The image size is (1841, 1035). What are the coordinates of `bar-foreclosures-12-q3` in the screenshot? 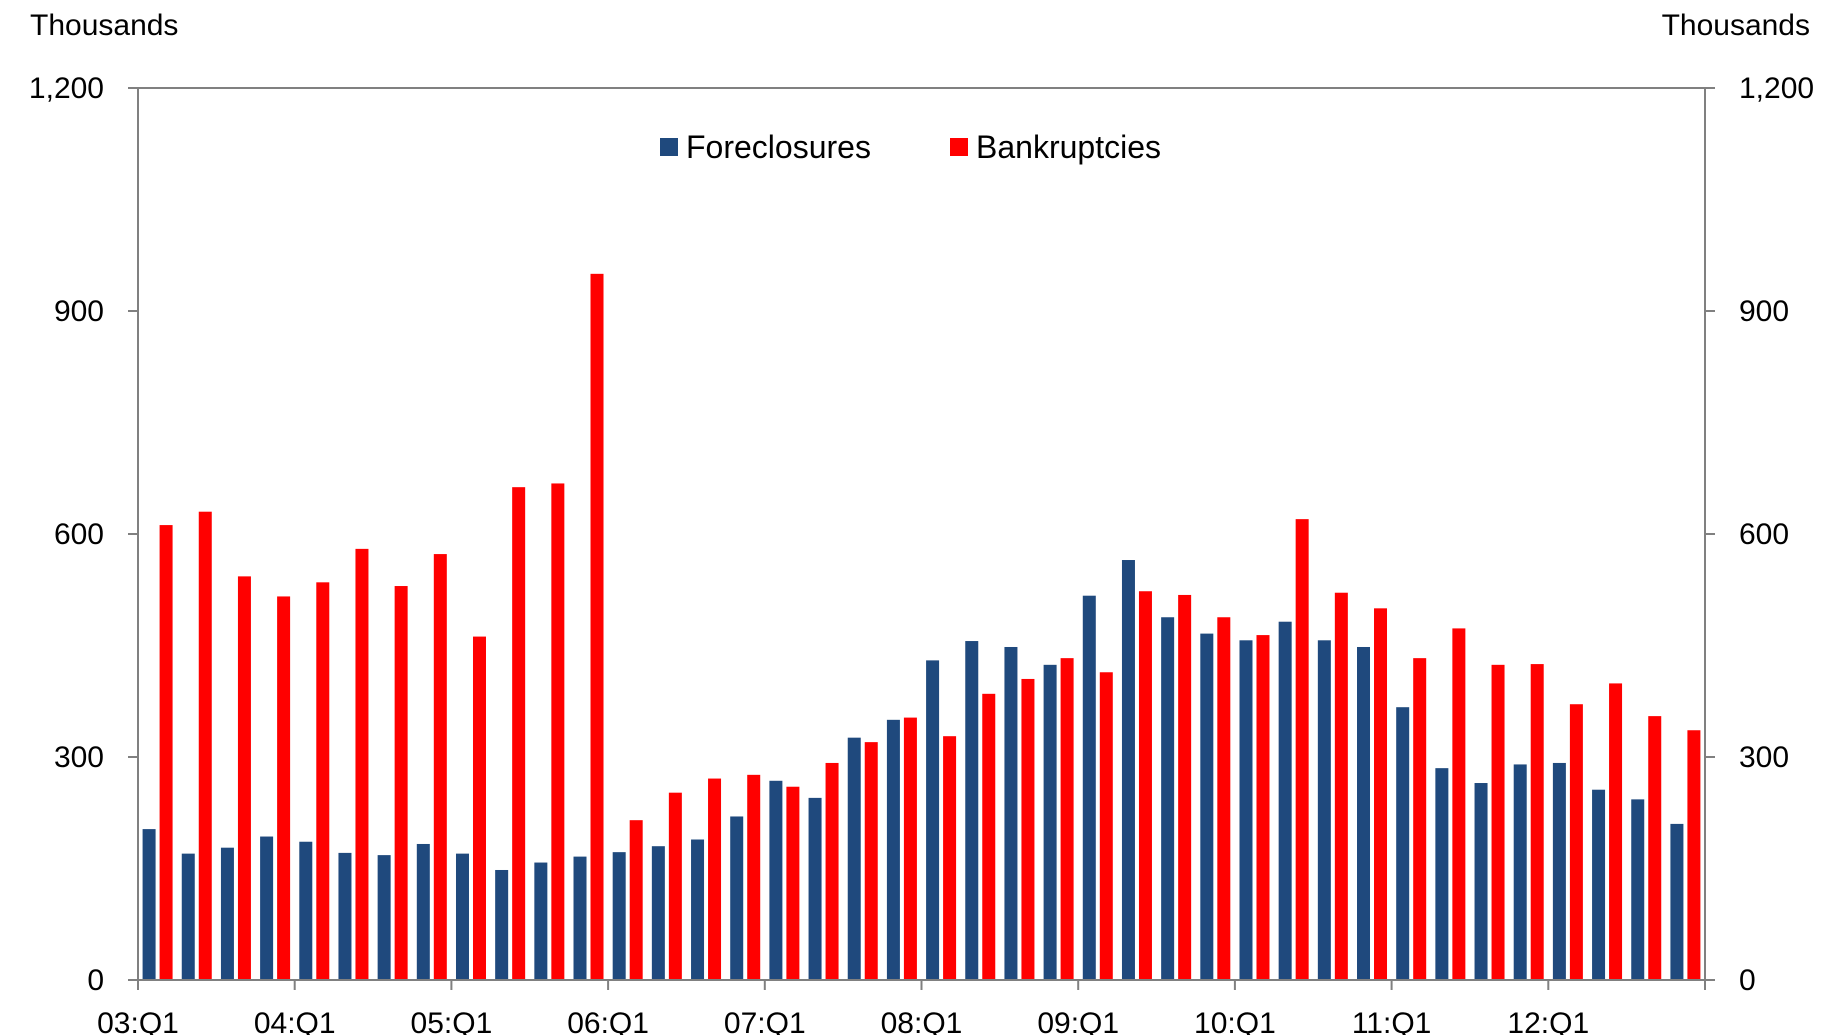 It's located at (1638, 889).